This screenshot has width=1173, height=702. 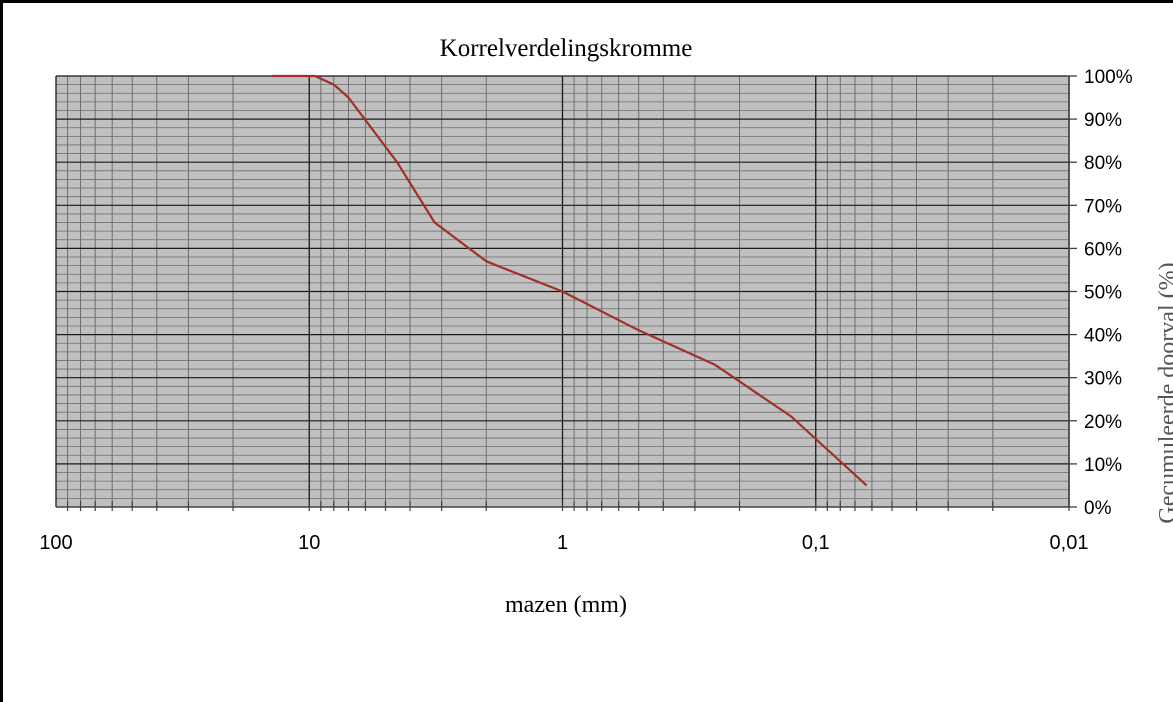 I want to click on y-tick-label: 70%, so click(x=1103, y=206).